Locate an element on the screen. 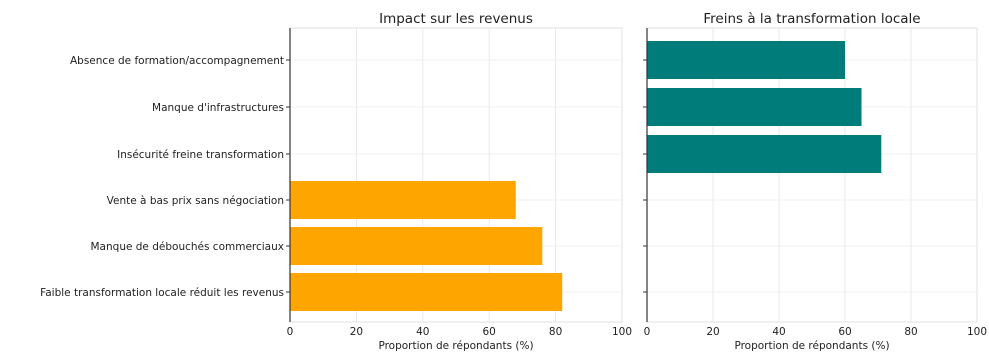  chart-title: Freins à la transformation locale is located at coordinates (811, 19).